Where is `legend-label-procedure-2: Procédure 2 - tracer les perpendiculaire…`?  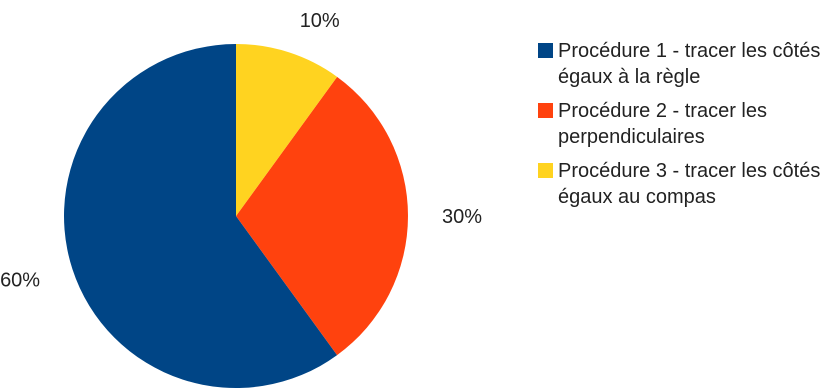
legend-label-procedure-2: Procédure 2 - tracer les perpendiculaire… is located at coordinates (662, 124).